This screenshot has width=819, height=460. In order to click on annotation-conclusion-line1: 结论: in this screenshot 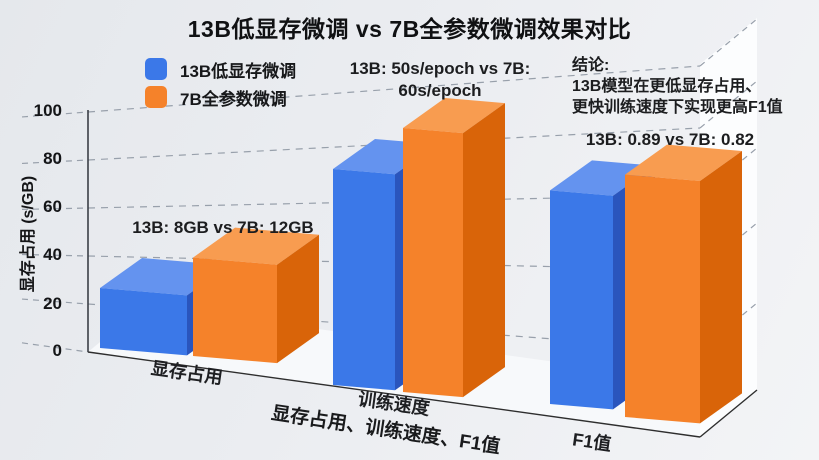, I will do `click(591, 65)`.